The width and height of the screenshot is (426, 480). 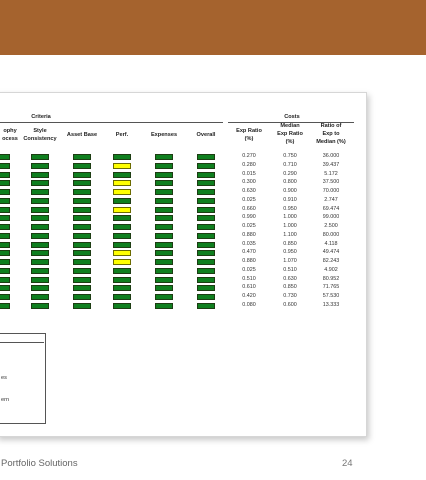 I want to click on ratio-cell: 82.243, so click(x=331, y=261).